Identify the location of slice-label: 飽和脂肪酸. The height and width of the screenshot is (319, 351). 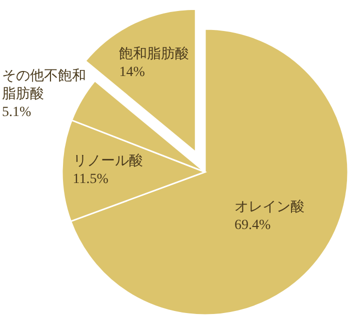
(154, 55).